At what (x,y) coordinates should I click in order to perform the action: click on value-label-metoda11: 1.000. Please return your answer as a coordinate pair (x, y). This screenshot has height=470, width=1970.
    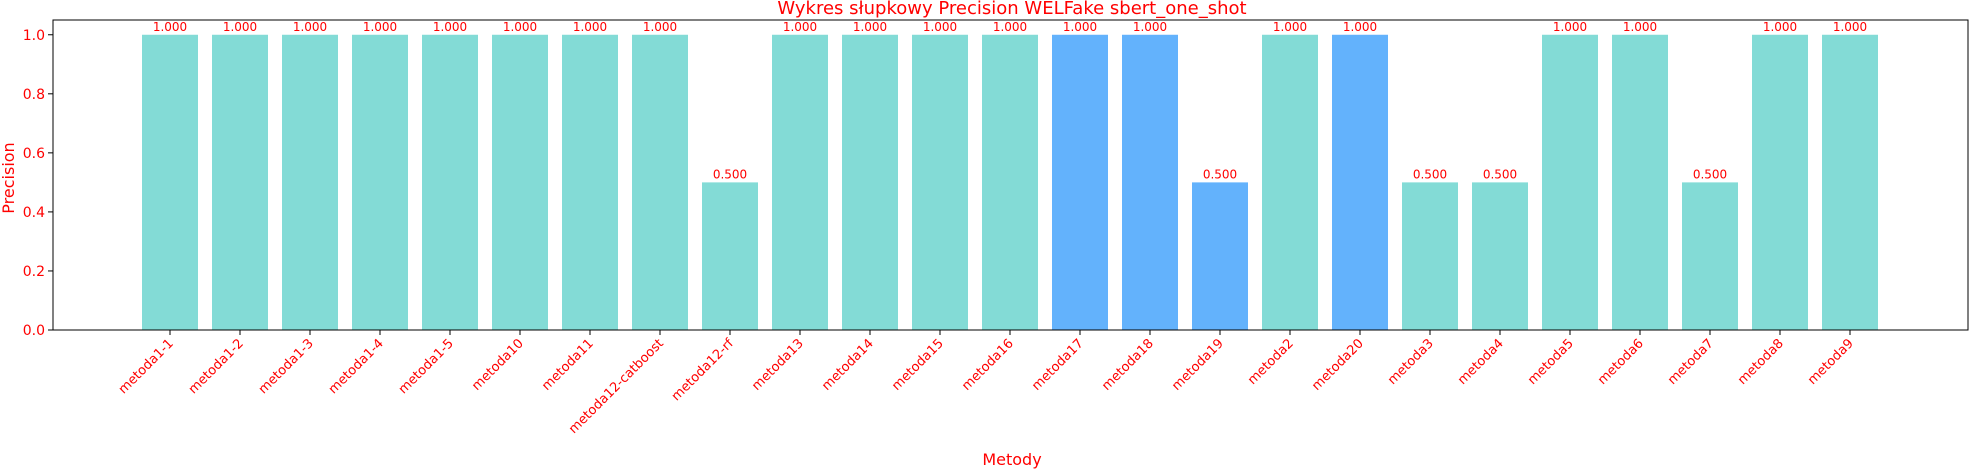
    Looking at the image, I should click on (590, 27).